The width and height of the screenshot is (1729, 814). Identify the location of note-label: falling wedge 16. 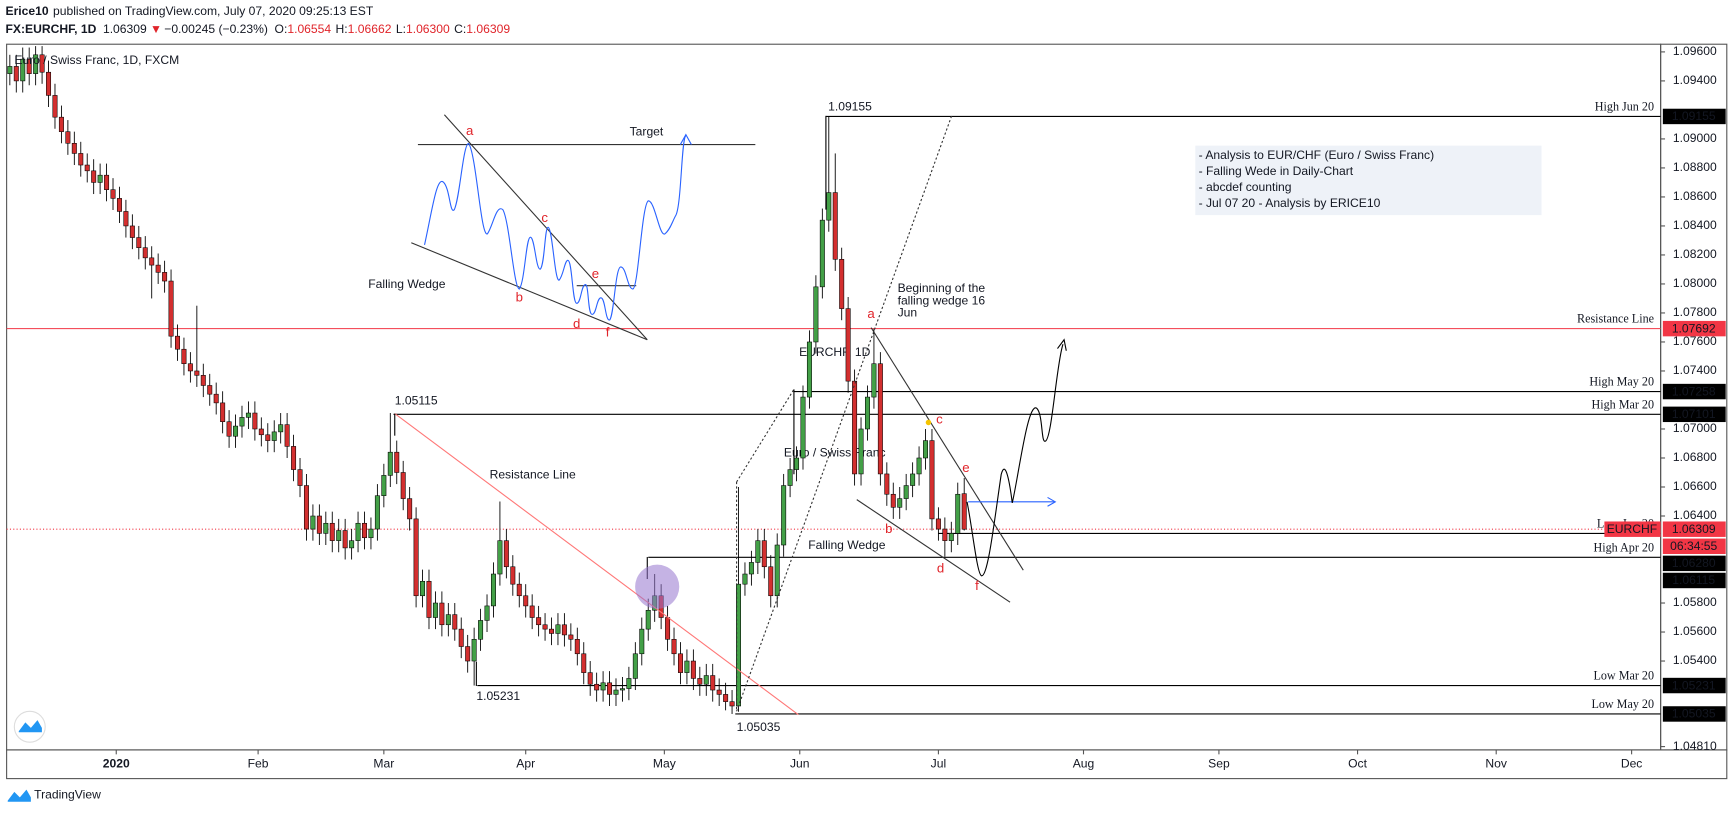
(942, 300).